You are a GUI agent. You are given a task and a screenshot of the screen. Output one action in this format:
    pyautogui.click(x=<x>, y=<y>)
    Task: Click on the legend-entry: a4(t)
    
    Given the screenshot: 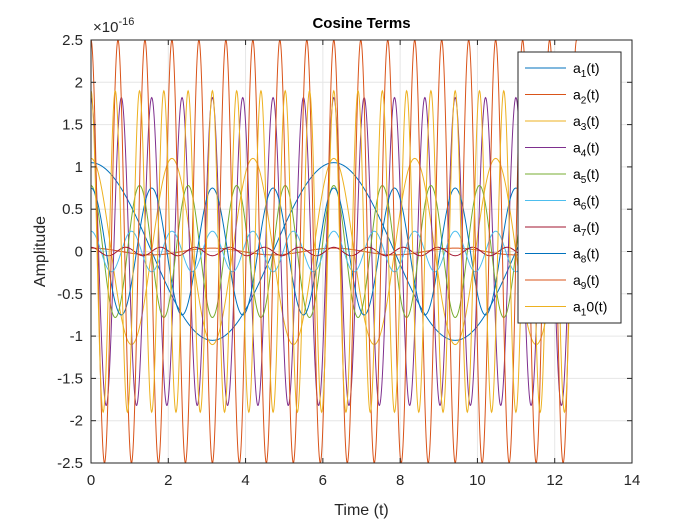 What is the action you would take?
    pyautogui.click(x=586, y=150)
    